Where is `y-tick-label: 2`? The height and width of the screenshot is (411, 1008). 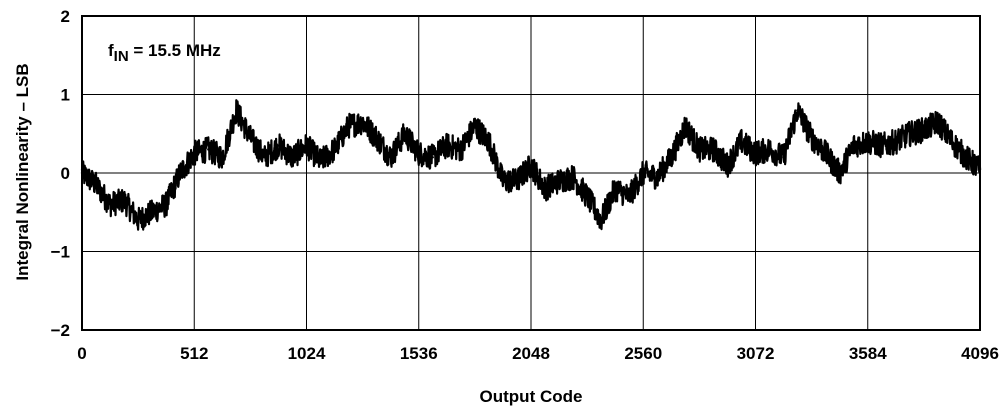
y-tick-label: 2 is located at coordinates (65, 16).